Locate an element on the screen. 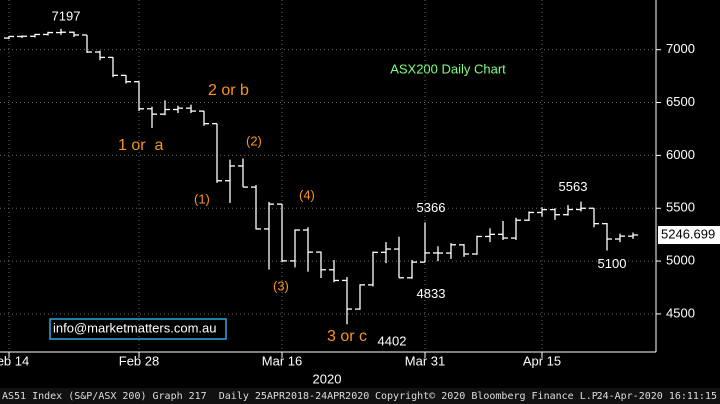  wave-label: (3) is located at coordinates (281, 285).